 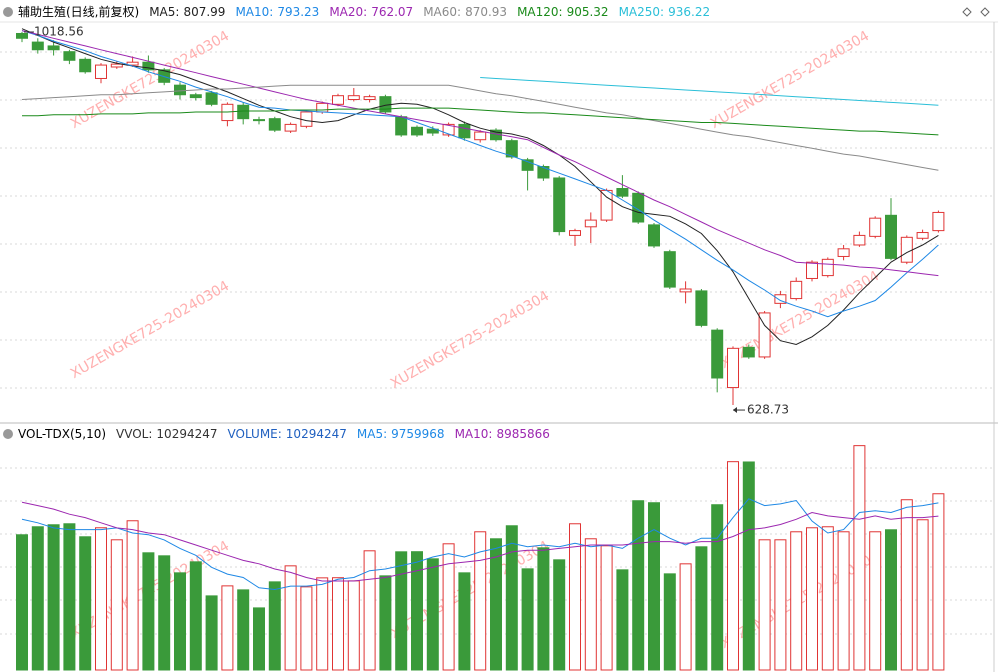 What do you see at coordinates (735, 410) in the screenshot?
I see `annotation-arrowhead` at bounding box center [735, 410].